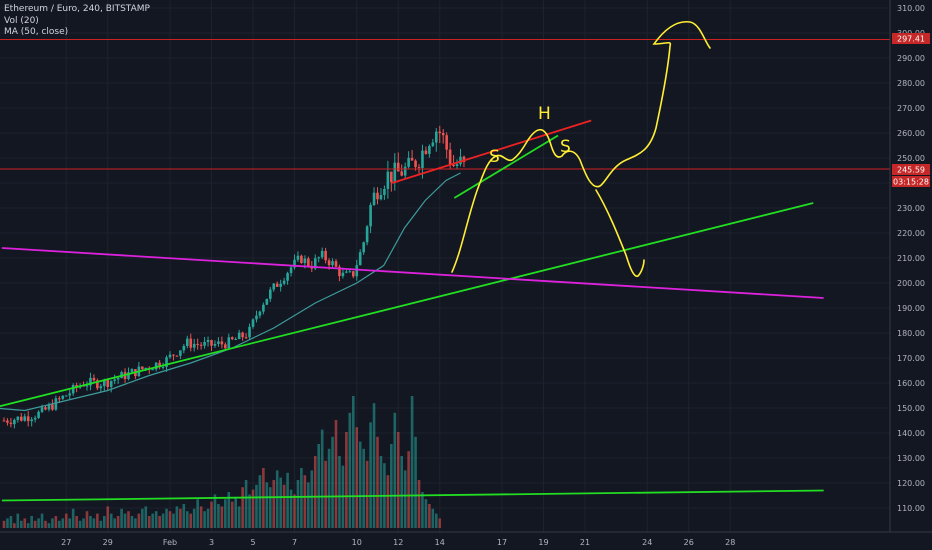  What do you see at coordinates (506, 166) in the screenshot?
I see `trendline-green-short` at bounding box center [506, 166].